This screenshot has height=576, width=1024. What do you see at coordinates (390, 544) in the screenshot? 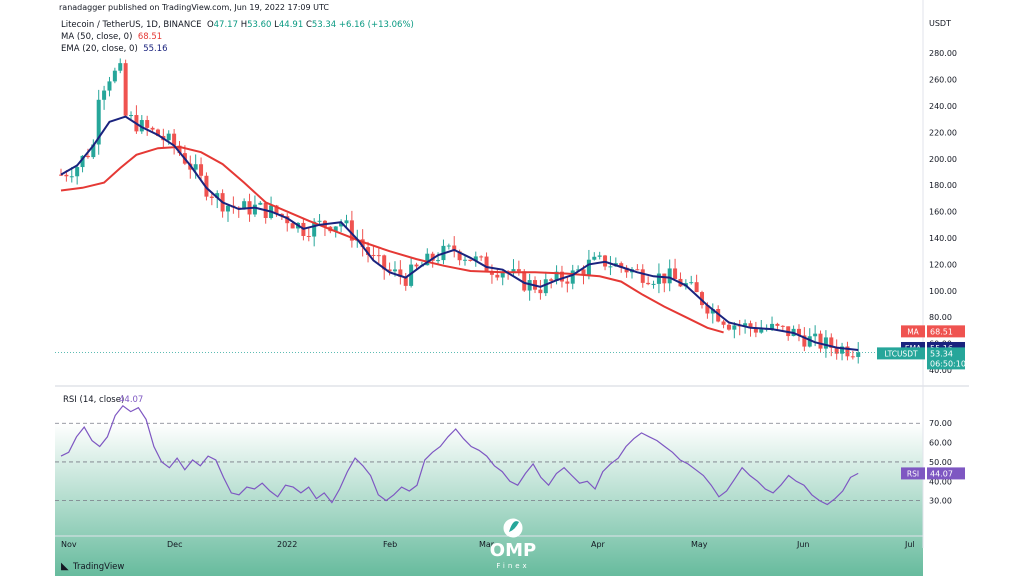
I see `time-axis-label: Feb` at bounding box center [390, 544].